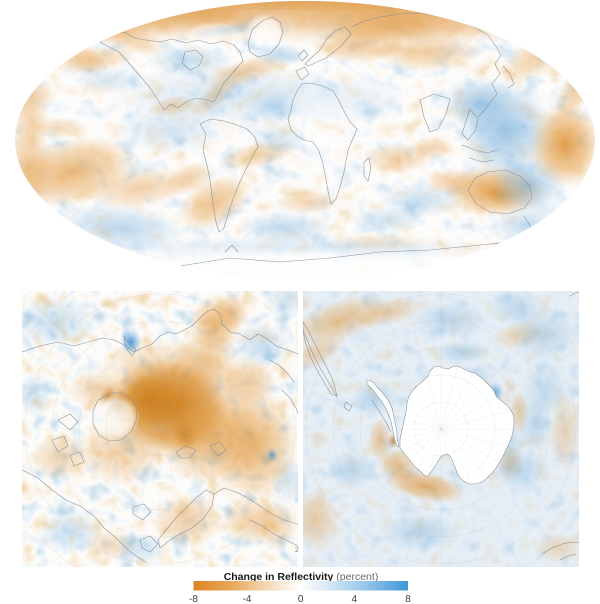 Image resolution: width=600 pixels, height=604 pixels. Describe the element at coordinates (301, 599) in the screenshot. I see `svg-text: 0` at that location.